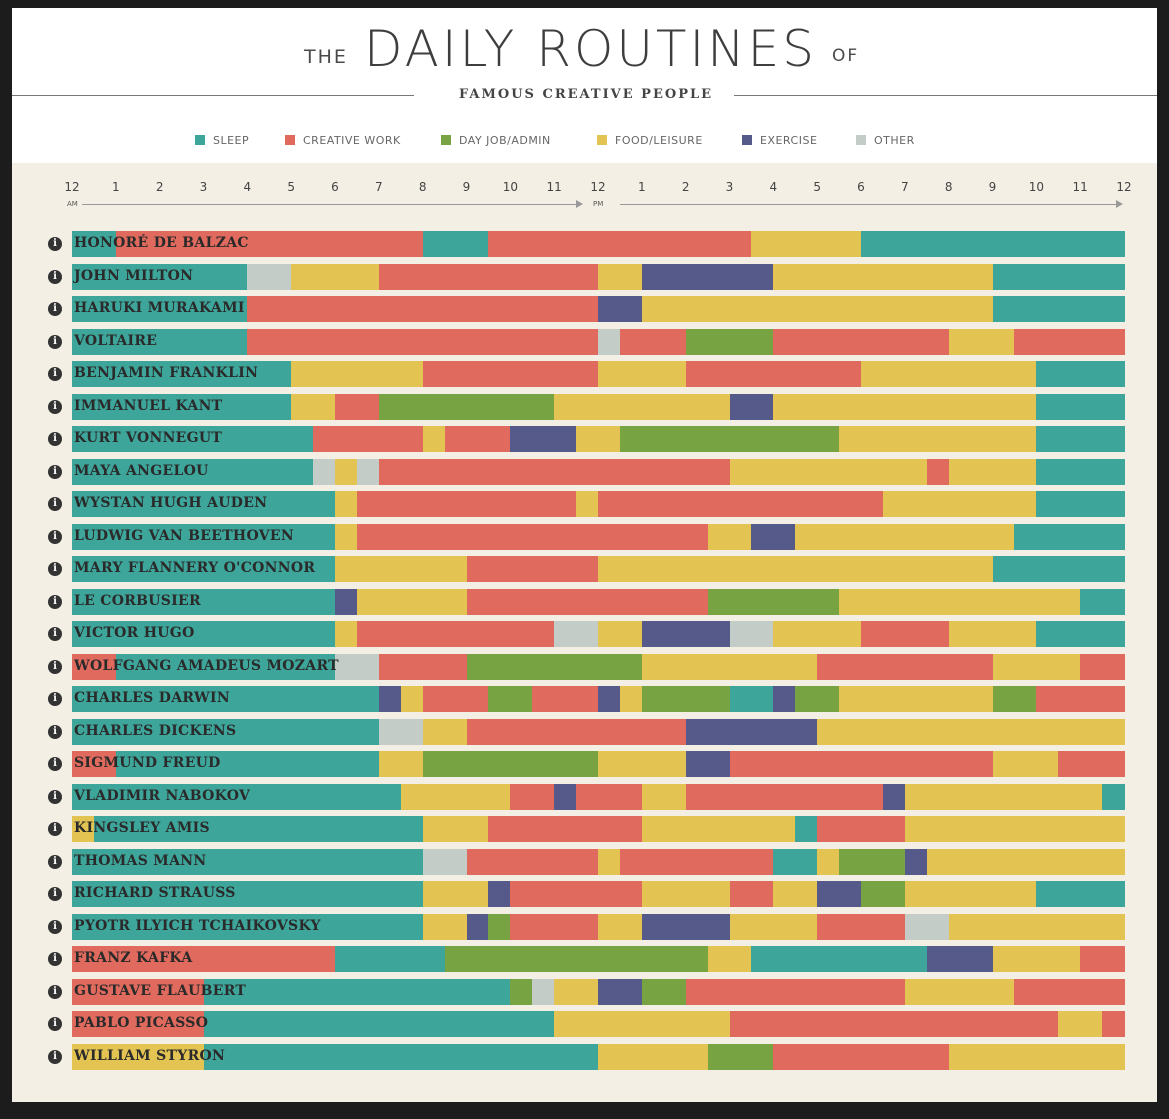 The width and height of the screenshot is (1169, 1119). Describe the element at coordinates (685, 187) in the screenshot. I see `x-tick-label: 2` at that location.